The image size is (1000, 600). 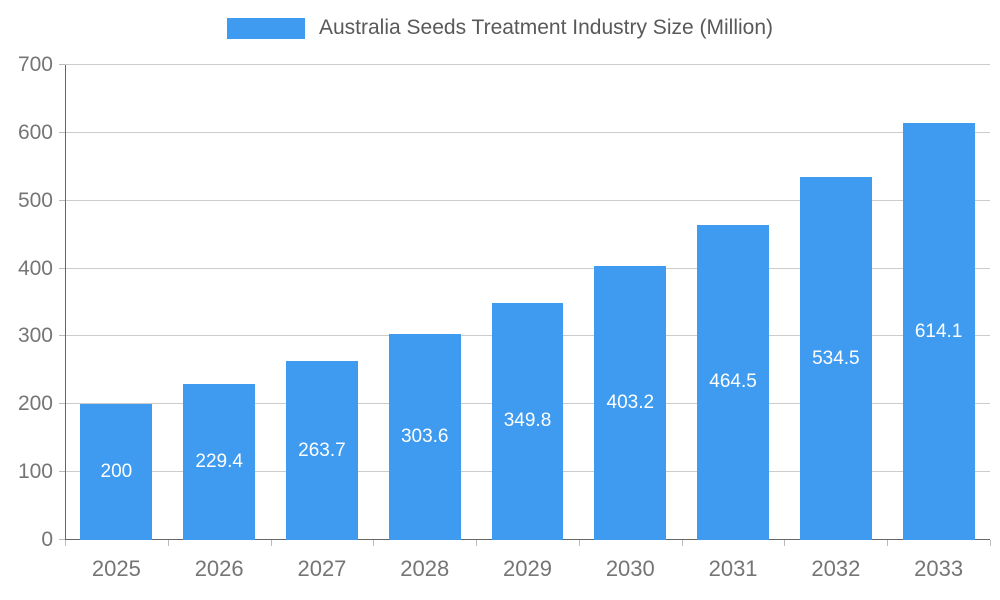 I want to click on bar-cell: 303.6, so click(x=424, y=302).